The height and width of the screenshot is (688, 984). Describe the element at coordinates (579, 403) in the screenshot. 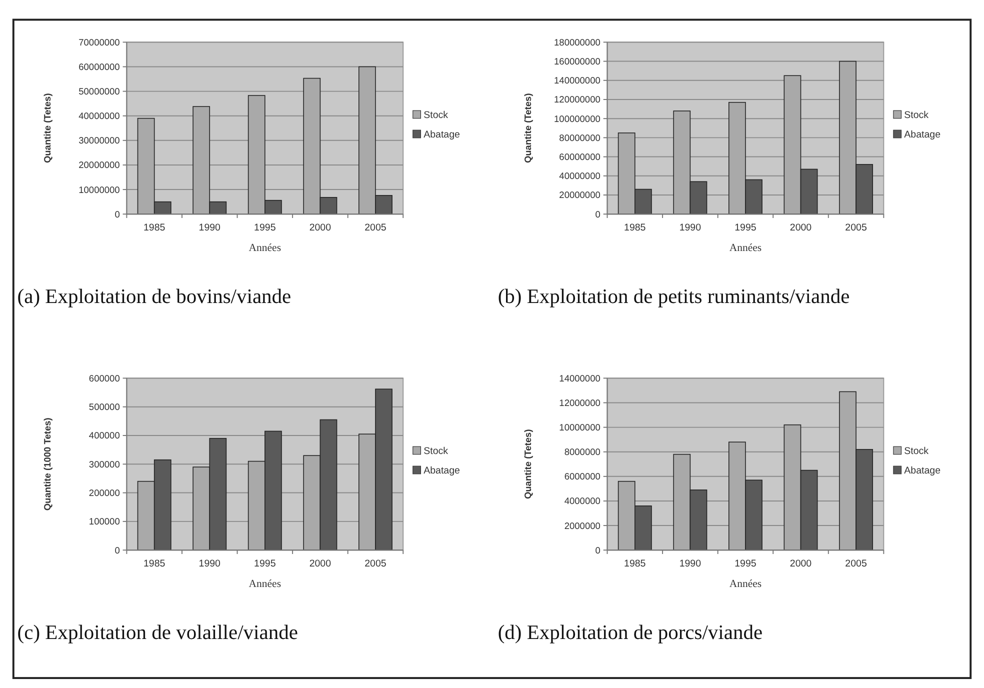

I see `y-tick-label: 12000000` at that location.